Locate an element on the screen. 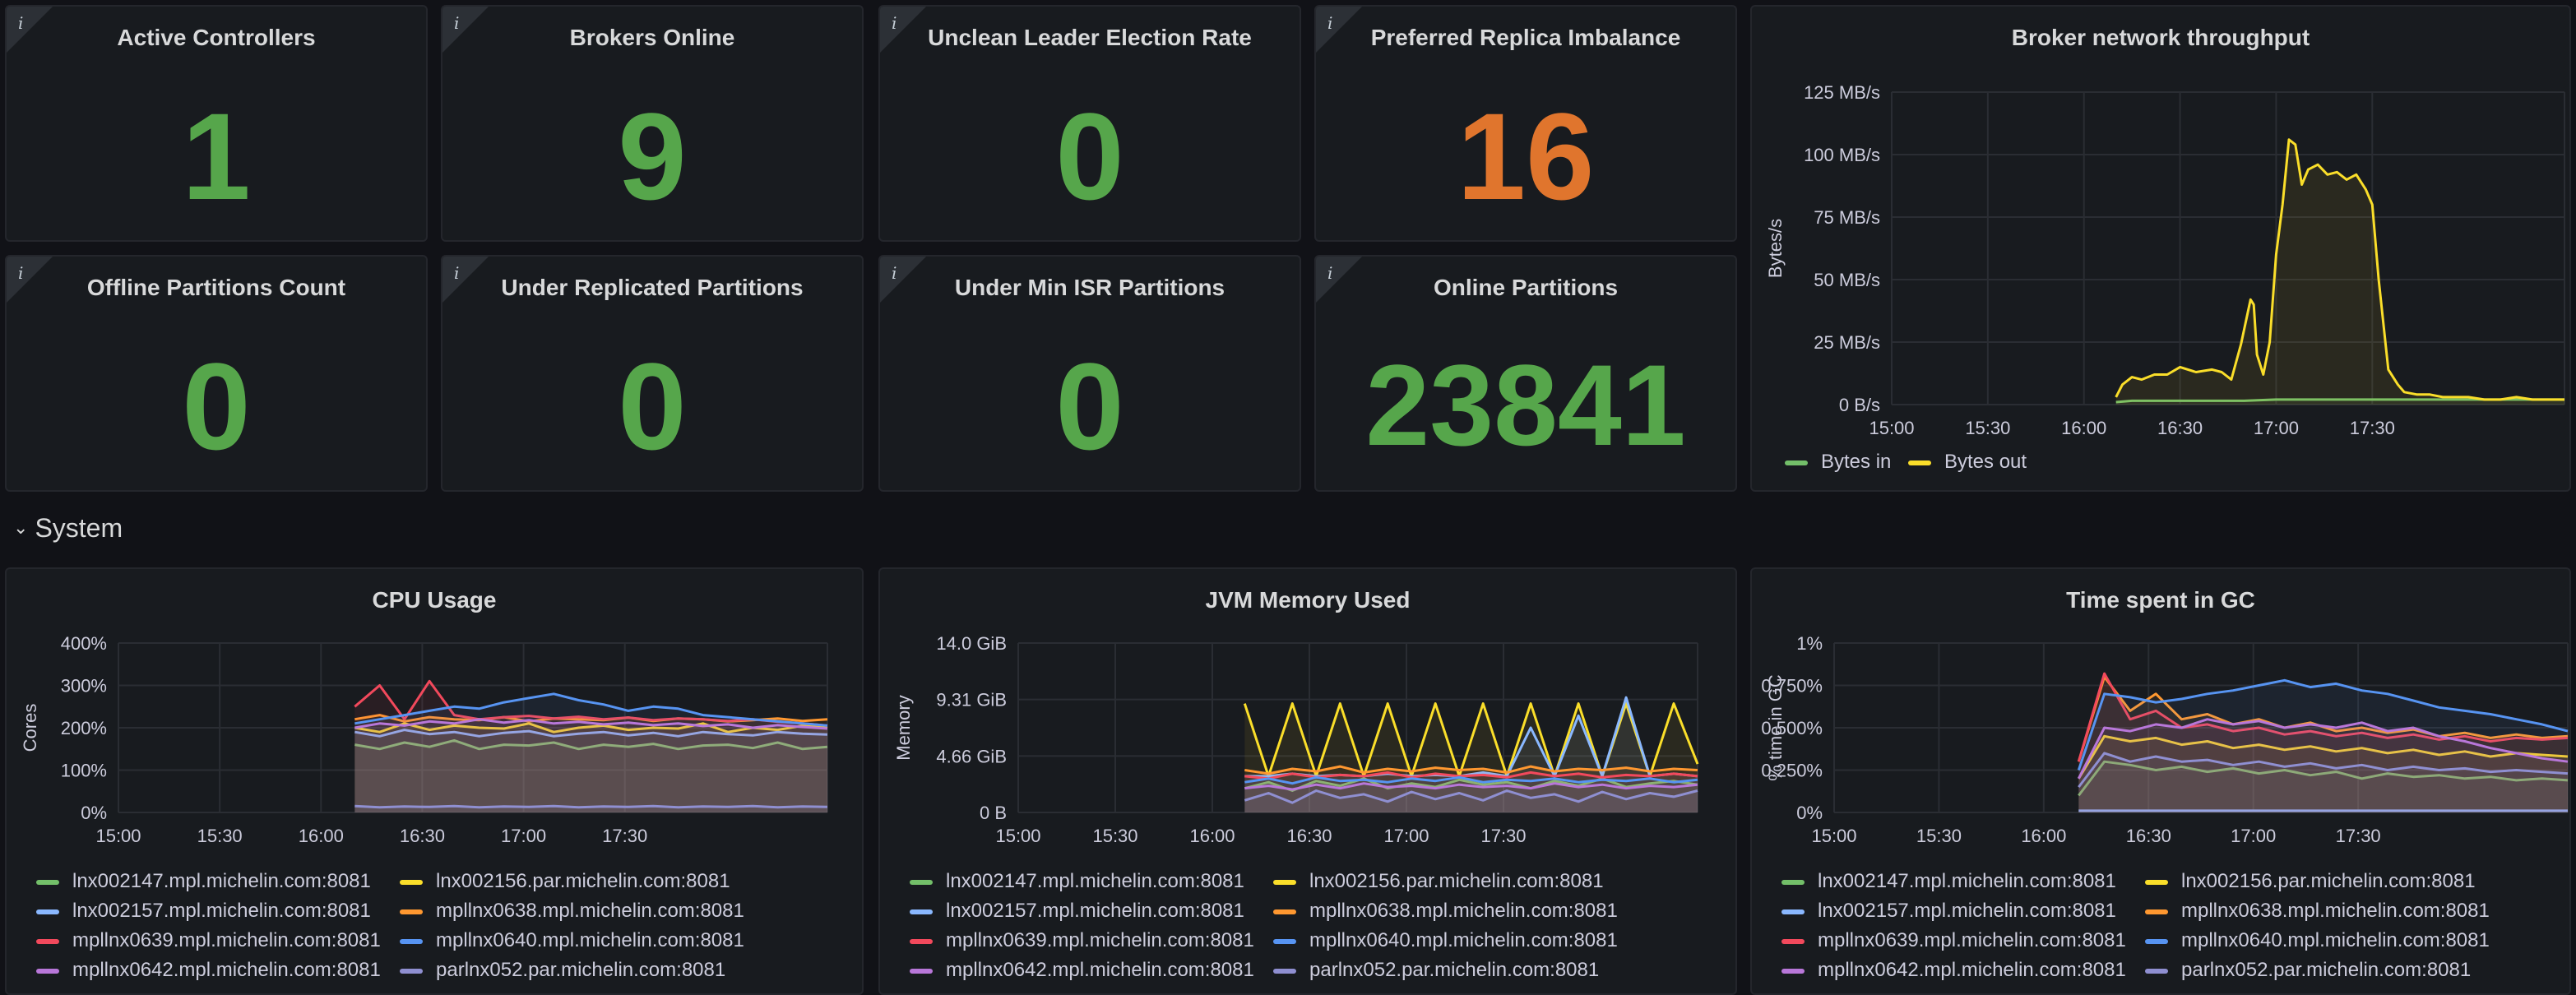 The width and height of the screenshot is (2576, 995). stat-panel-under-replicated-partitions: i Under Replicated Partitions 0 is located at coordinates (652, 373).